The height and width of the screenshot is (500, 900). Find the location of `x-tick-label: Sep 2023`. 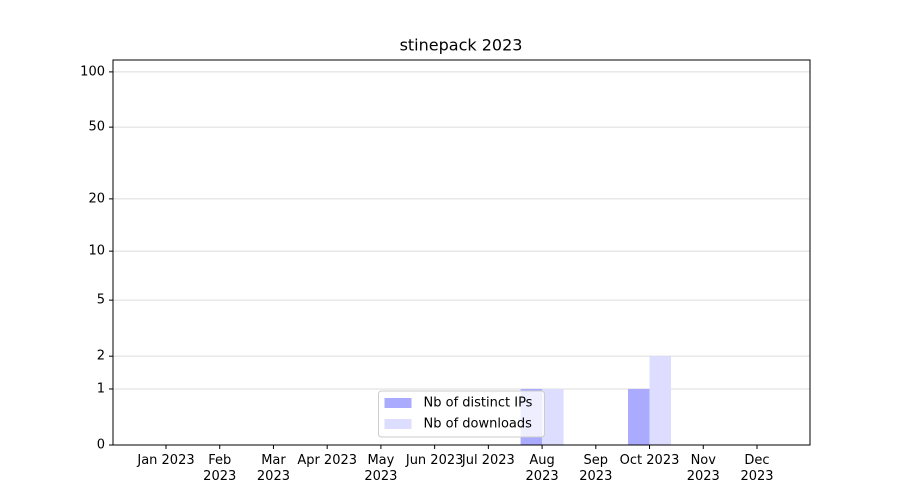

x-tick-label: Sep 2023 is located at coordinates (596, 468).